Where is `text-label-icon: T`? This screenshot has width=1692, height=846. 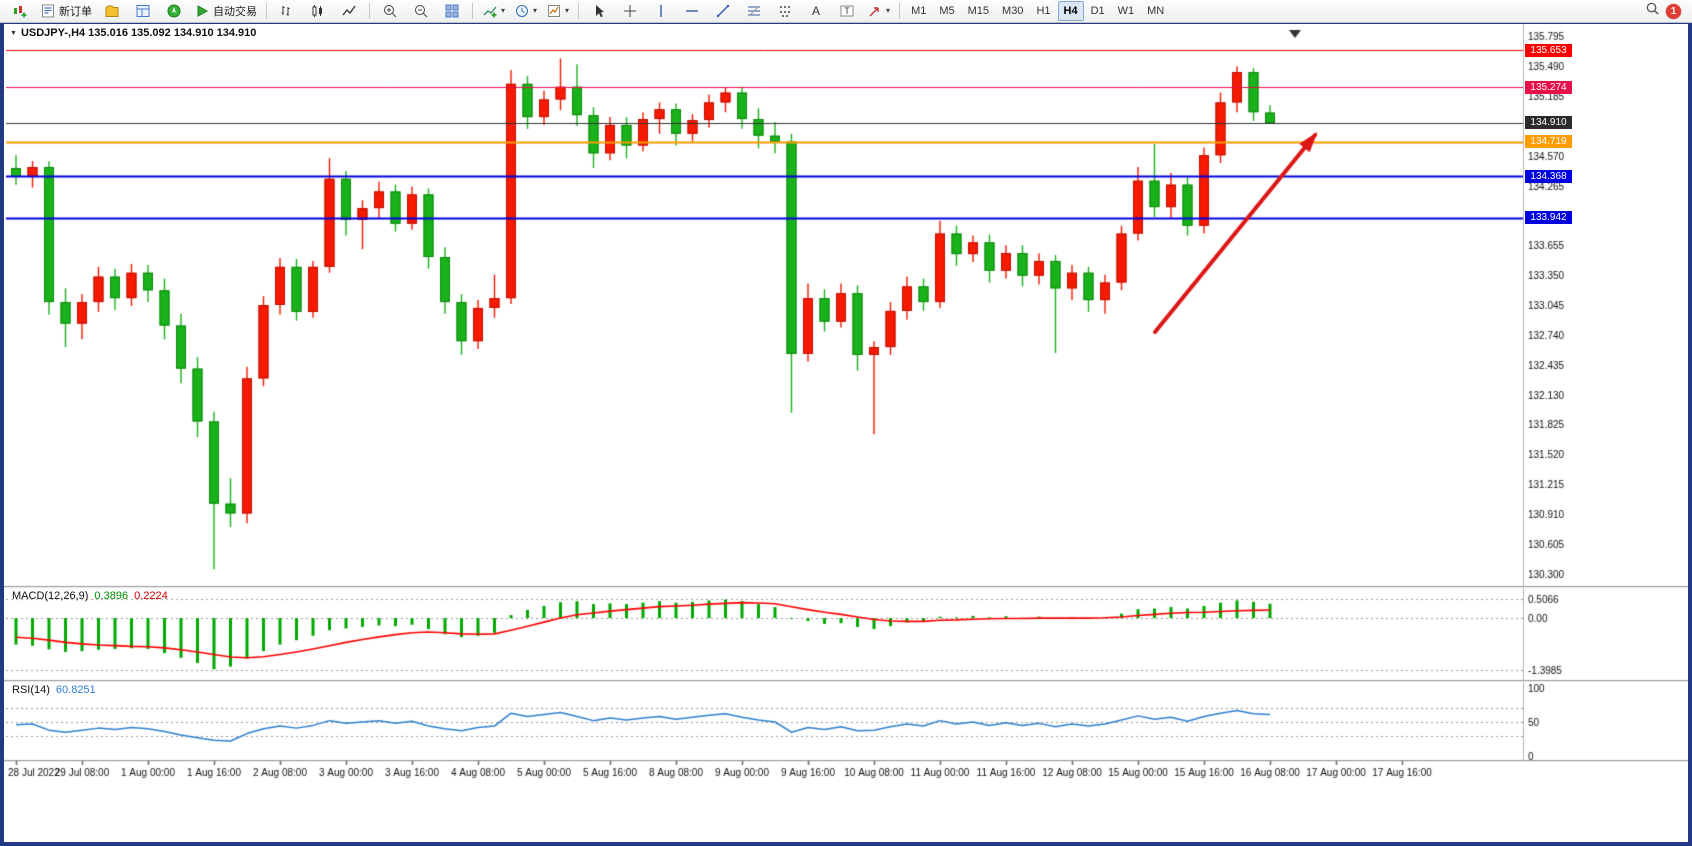 text-label-icon: T is located at coordinates (847, 11).